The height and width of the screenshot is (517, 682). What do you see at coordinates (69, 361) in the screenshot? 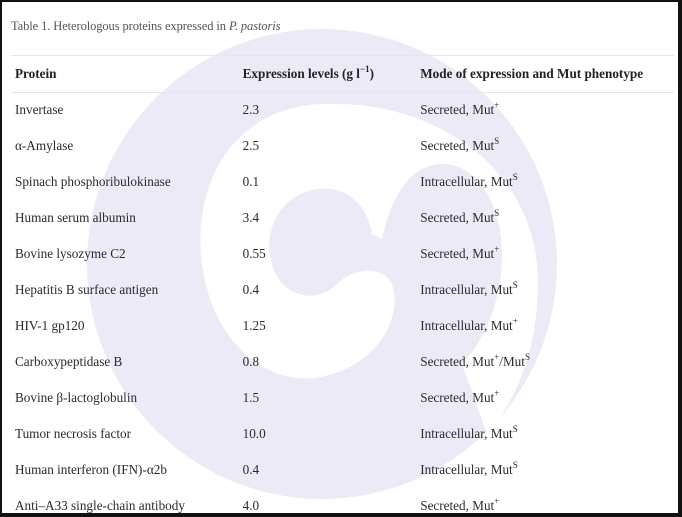
I see `cell-protein: Carboxypeptidase B` at bounding box center [69, 361].